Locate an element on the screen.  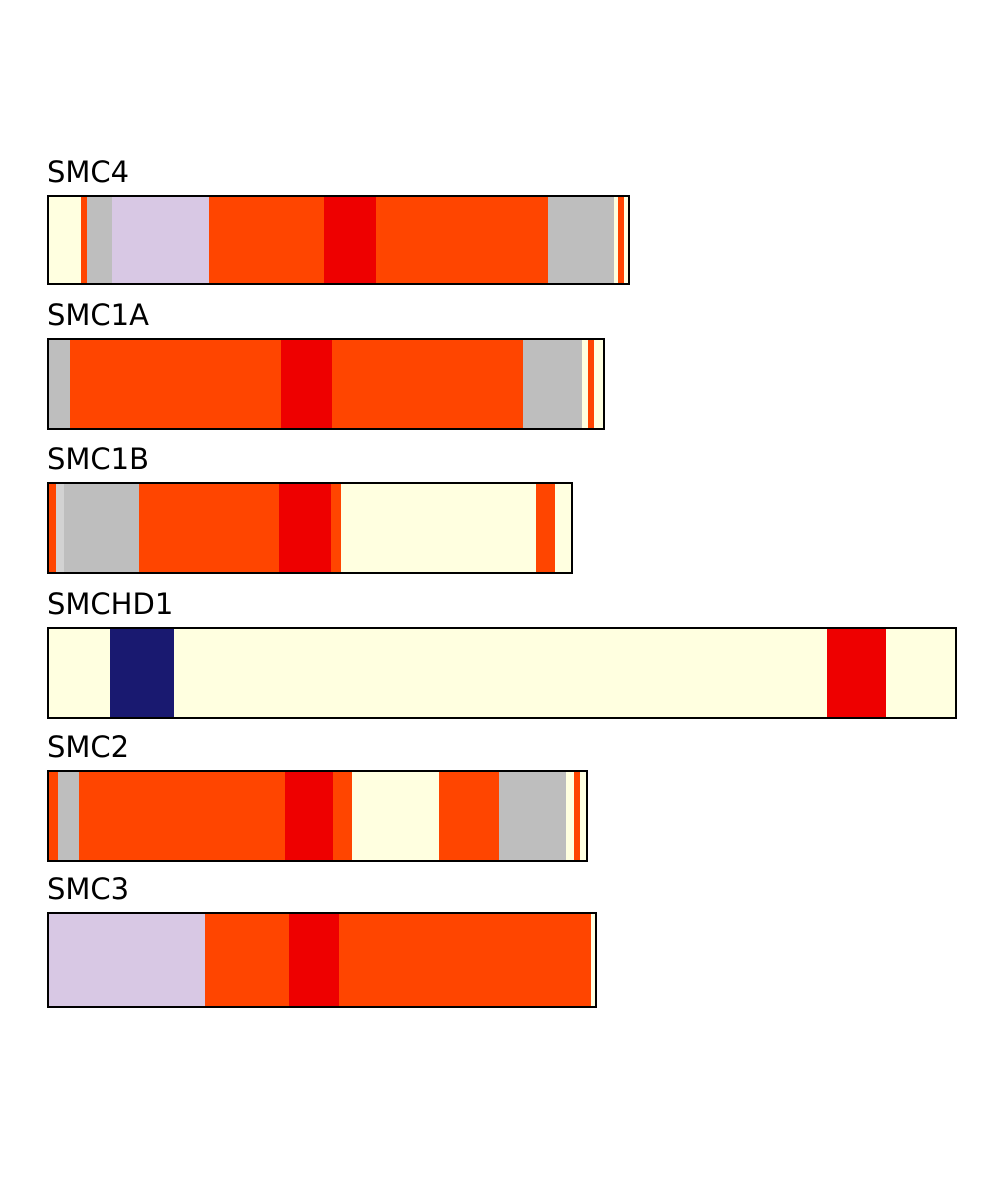
protein-label: SMC2 is located at coordinates (88, 747).